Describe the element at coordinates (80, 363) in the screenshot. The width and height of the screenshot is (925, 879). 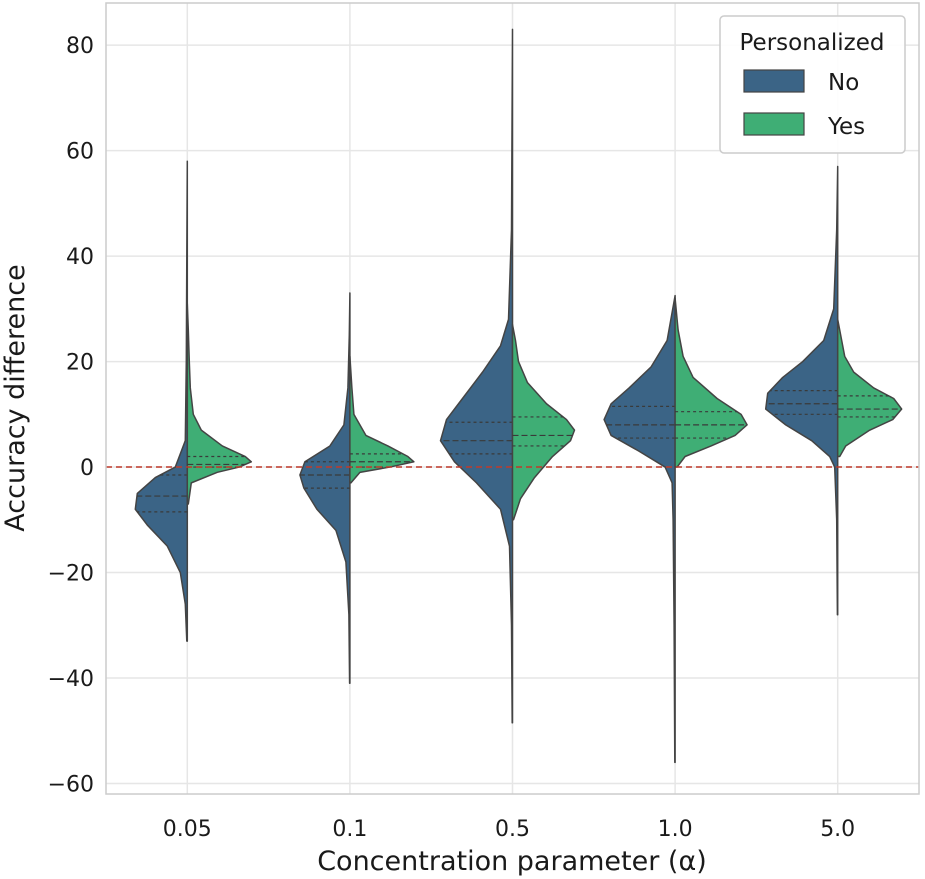
I see `y-tick-label: 20` at that location.